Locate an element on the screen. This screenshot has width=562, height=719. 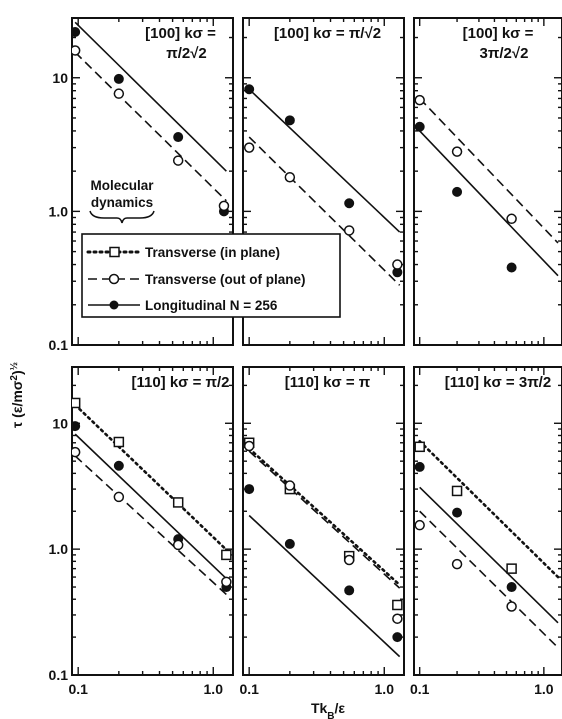
panel-title: [100] kσ = π/√2 is located at coordinates (327, 33).